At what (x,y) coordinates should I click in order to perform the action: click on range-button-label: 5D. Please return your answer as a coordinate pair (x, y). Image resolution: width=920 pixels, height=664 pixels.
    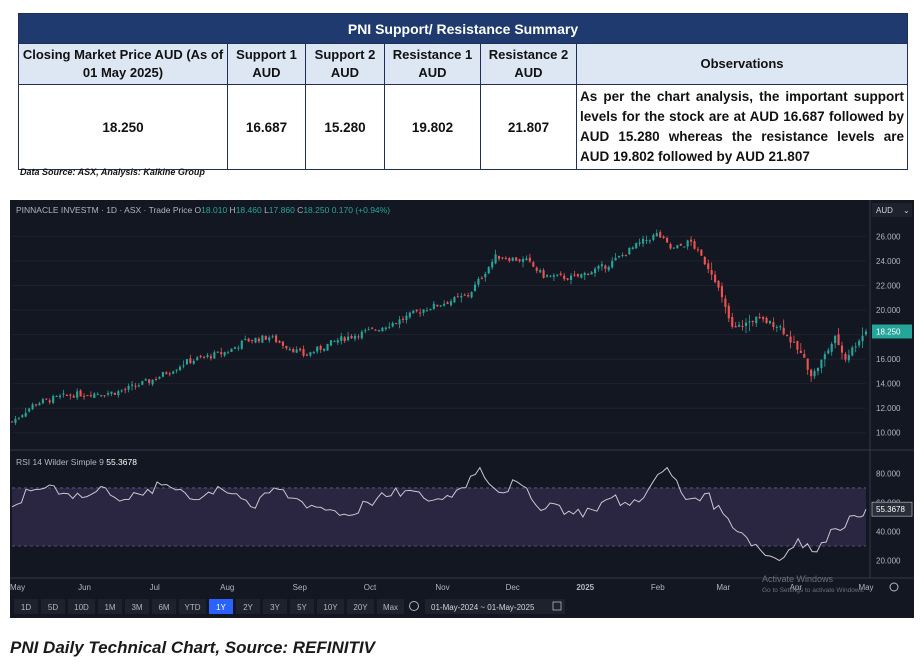
    Looking at the image, I should click on (53, 607).